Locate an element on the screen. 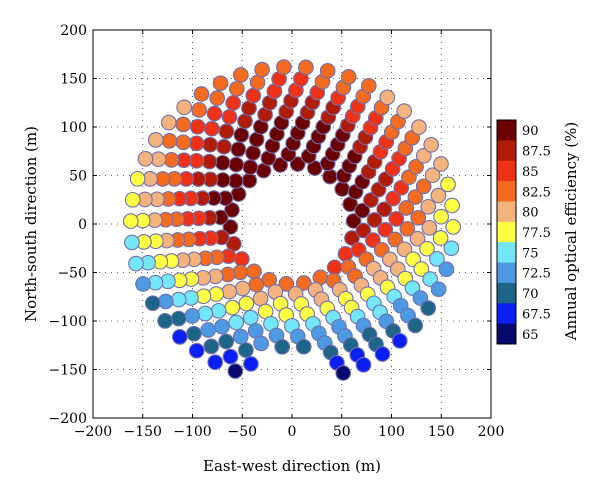  x-tick-label: −50 is located at coordinates (242, 432).